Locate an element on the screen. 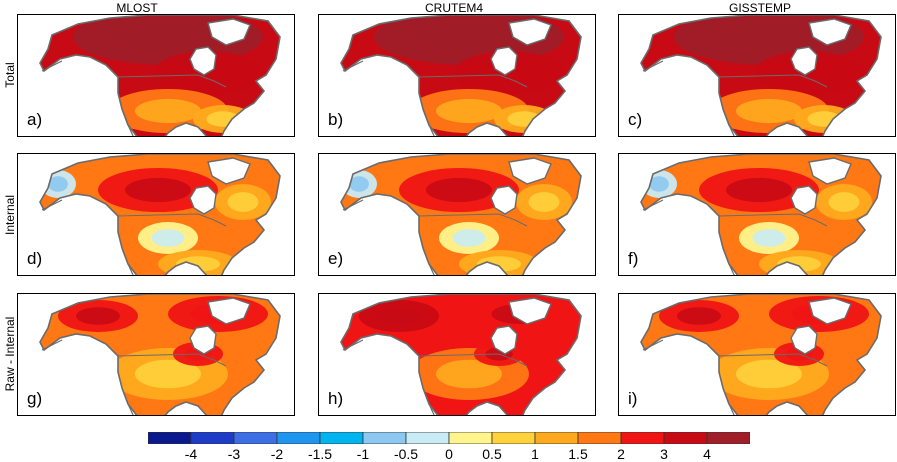 The width and height of the screenshot is (897, 462). panel-a: a) is located at coordinates (156, 75).